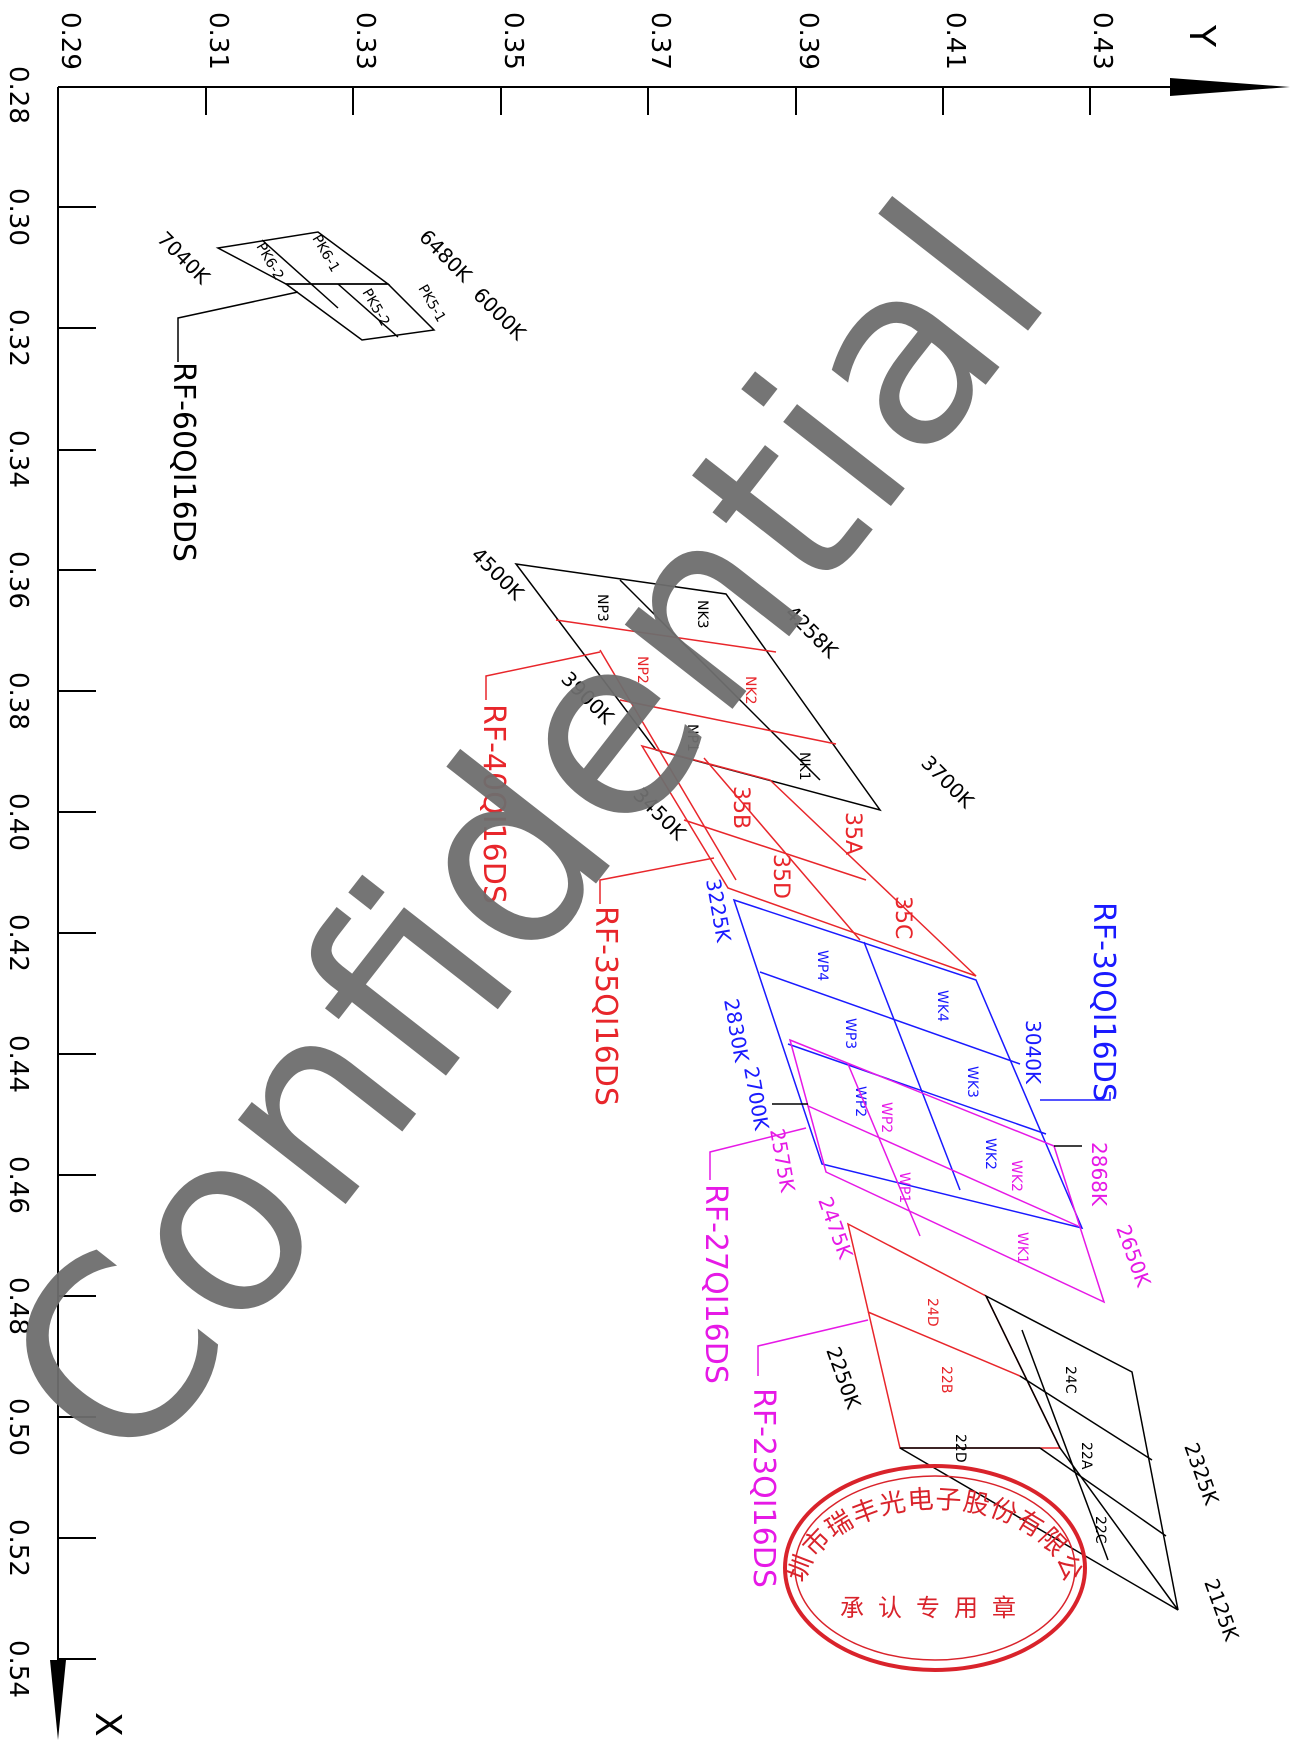  I want to click on x-tick-label: 0.48, so click(18, 1306).